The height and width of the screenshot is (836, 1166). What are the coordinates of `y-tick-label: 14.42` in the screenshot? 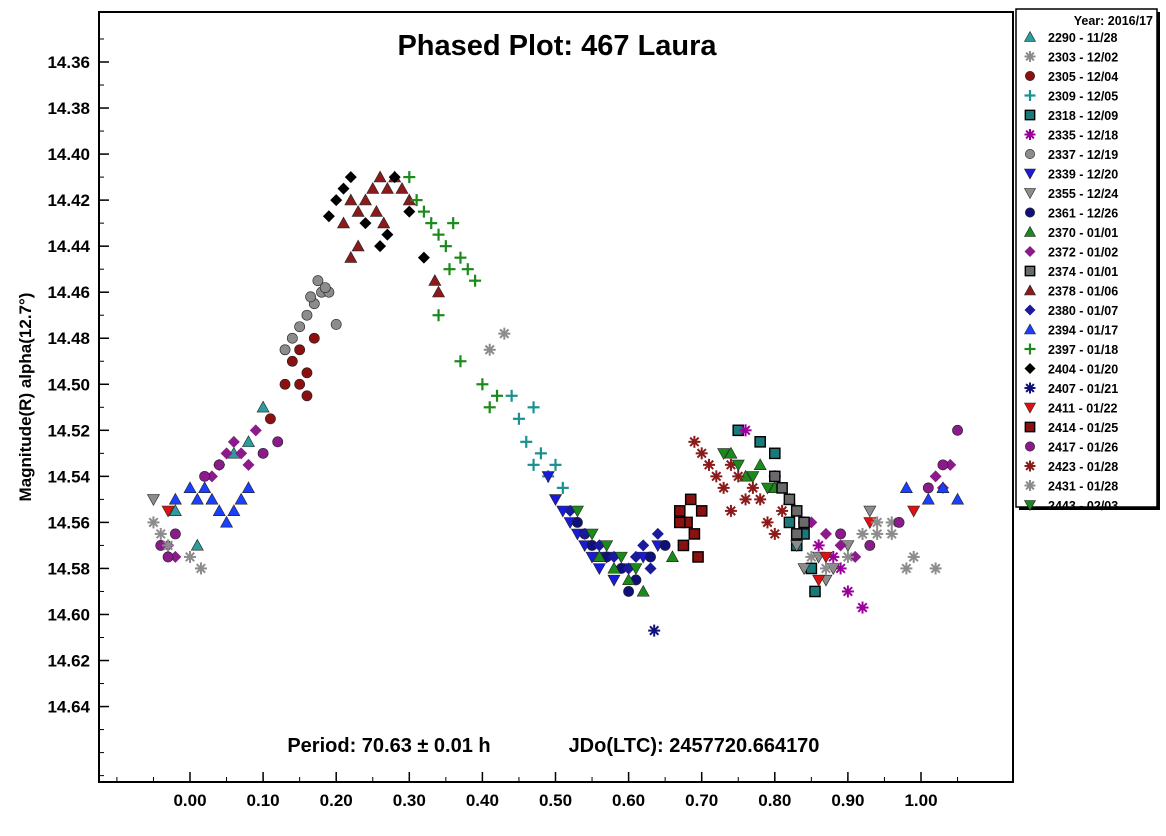 It's located at (68, 200).